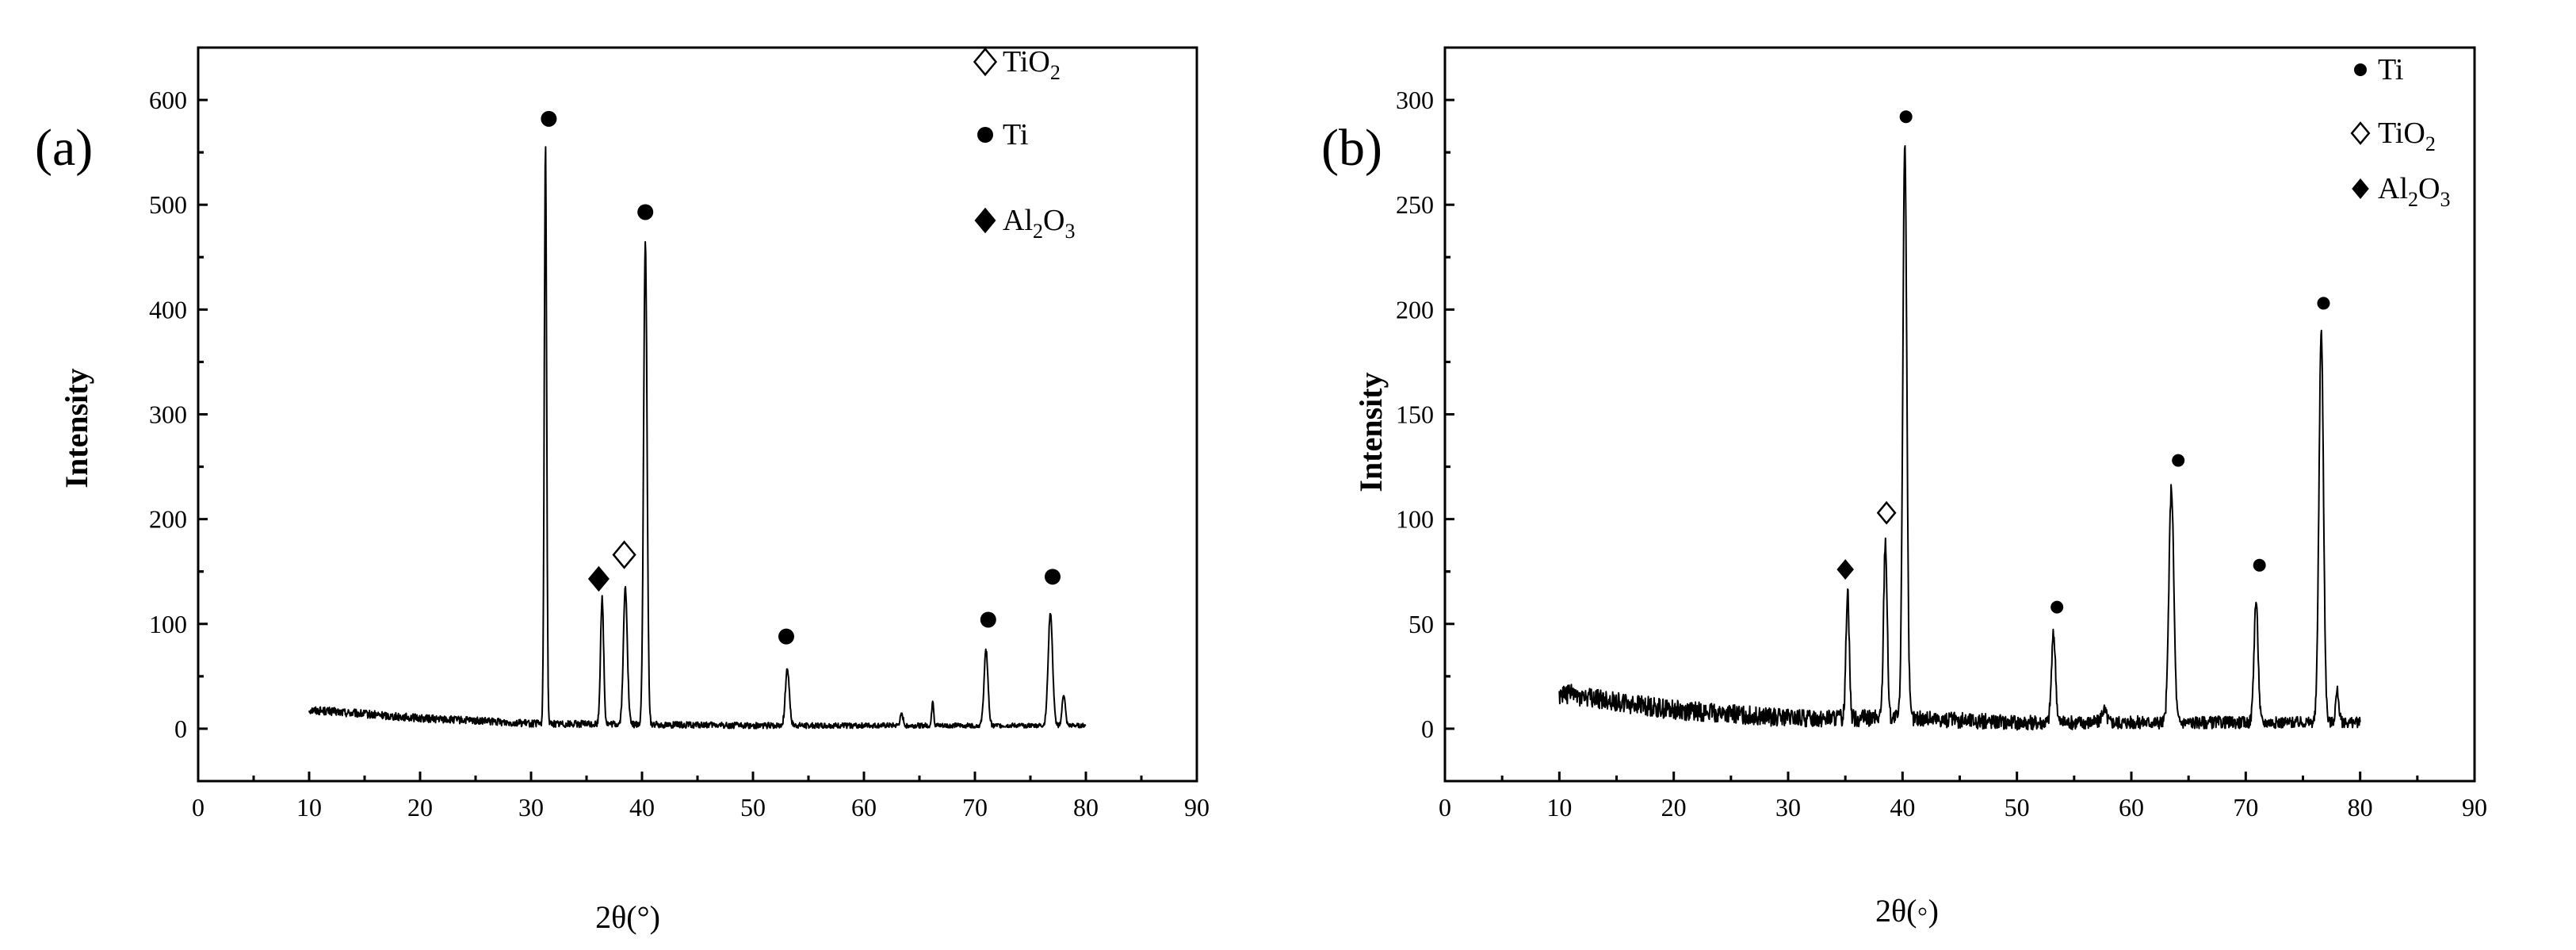 The height and width of the screenshot is (950, 2576). I want to click on x-tick-label-b: 10, so click(1559, 808).